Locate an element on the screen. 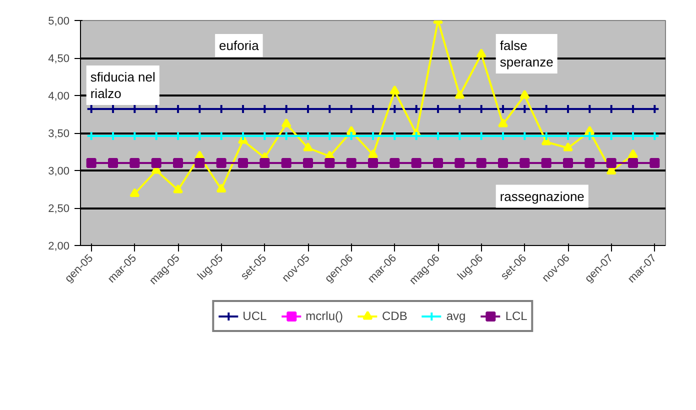 The width and height of the screenshot is (696, 410). legend-label: UCL is located at coordinates (254, 316).